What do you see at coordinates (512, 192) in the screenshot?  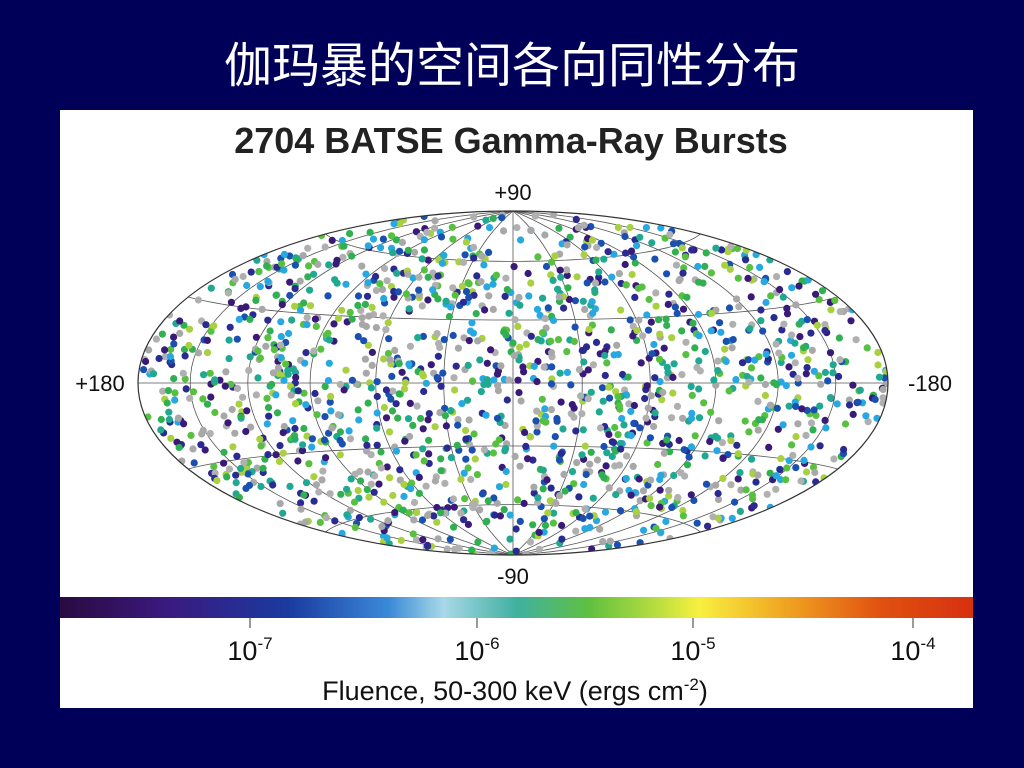 I see `axis-label: +90` at bounding box center [512, 192].